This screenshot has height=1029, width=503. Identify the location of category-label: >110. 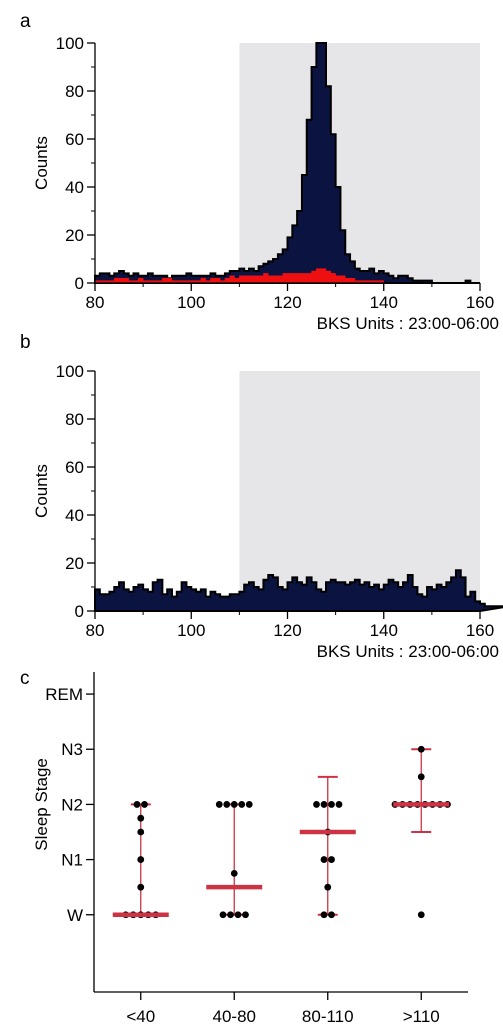
(421, 1016).